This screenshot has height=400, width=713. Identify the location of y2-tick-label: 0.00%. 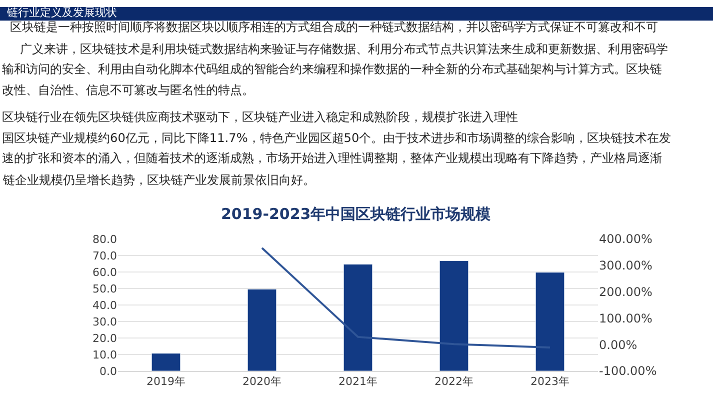
(618, 345).